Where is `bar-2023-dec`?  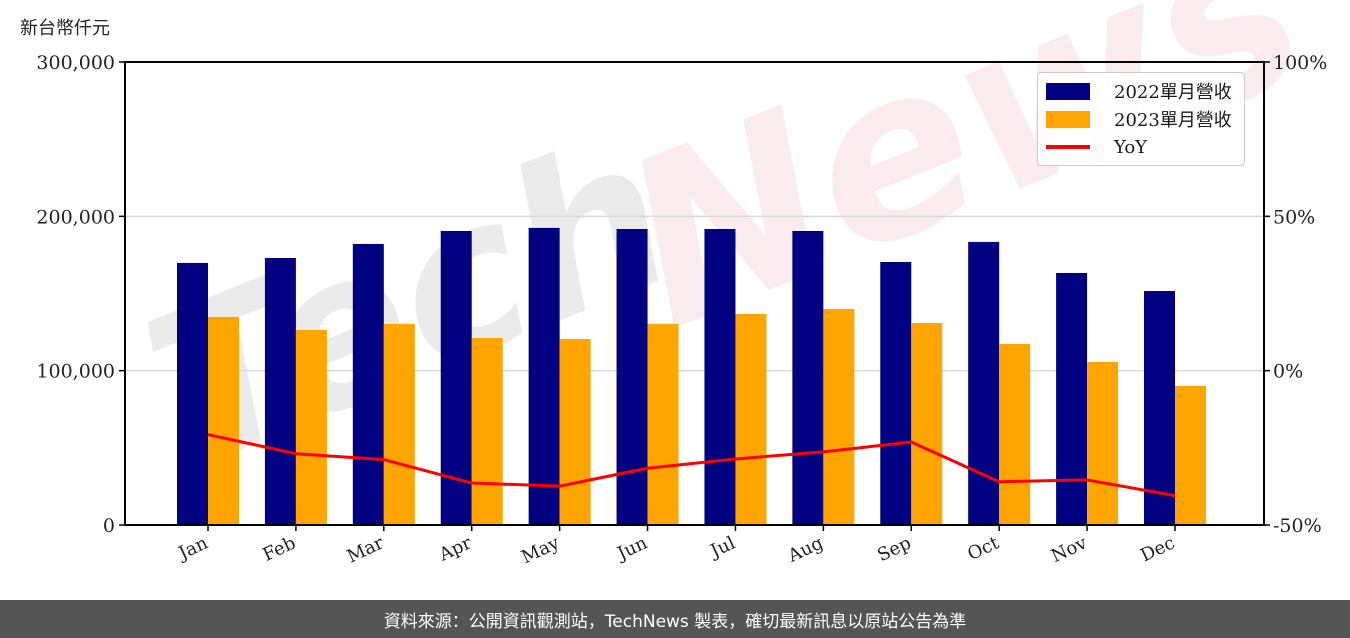 bar-2023-dec is located at coordinates (1190, 455).